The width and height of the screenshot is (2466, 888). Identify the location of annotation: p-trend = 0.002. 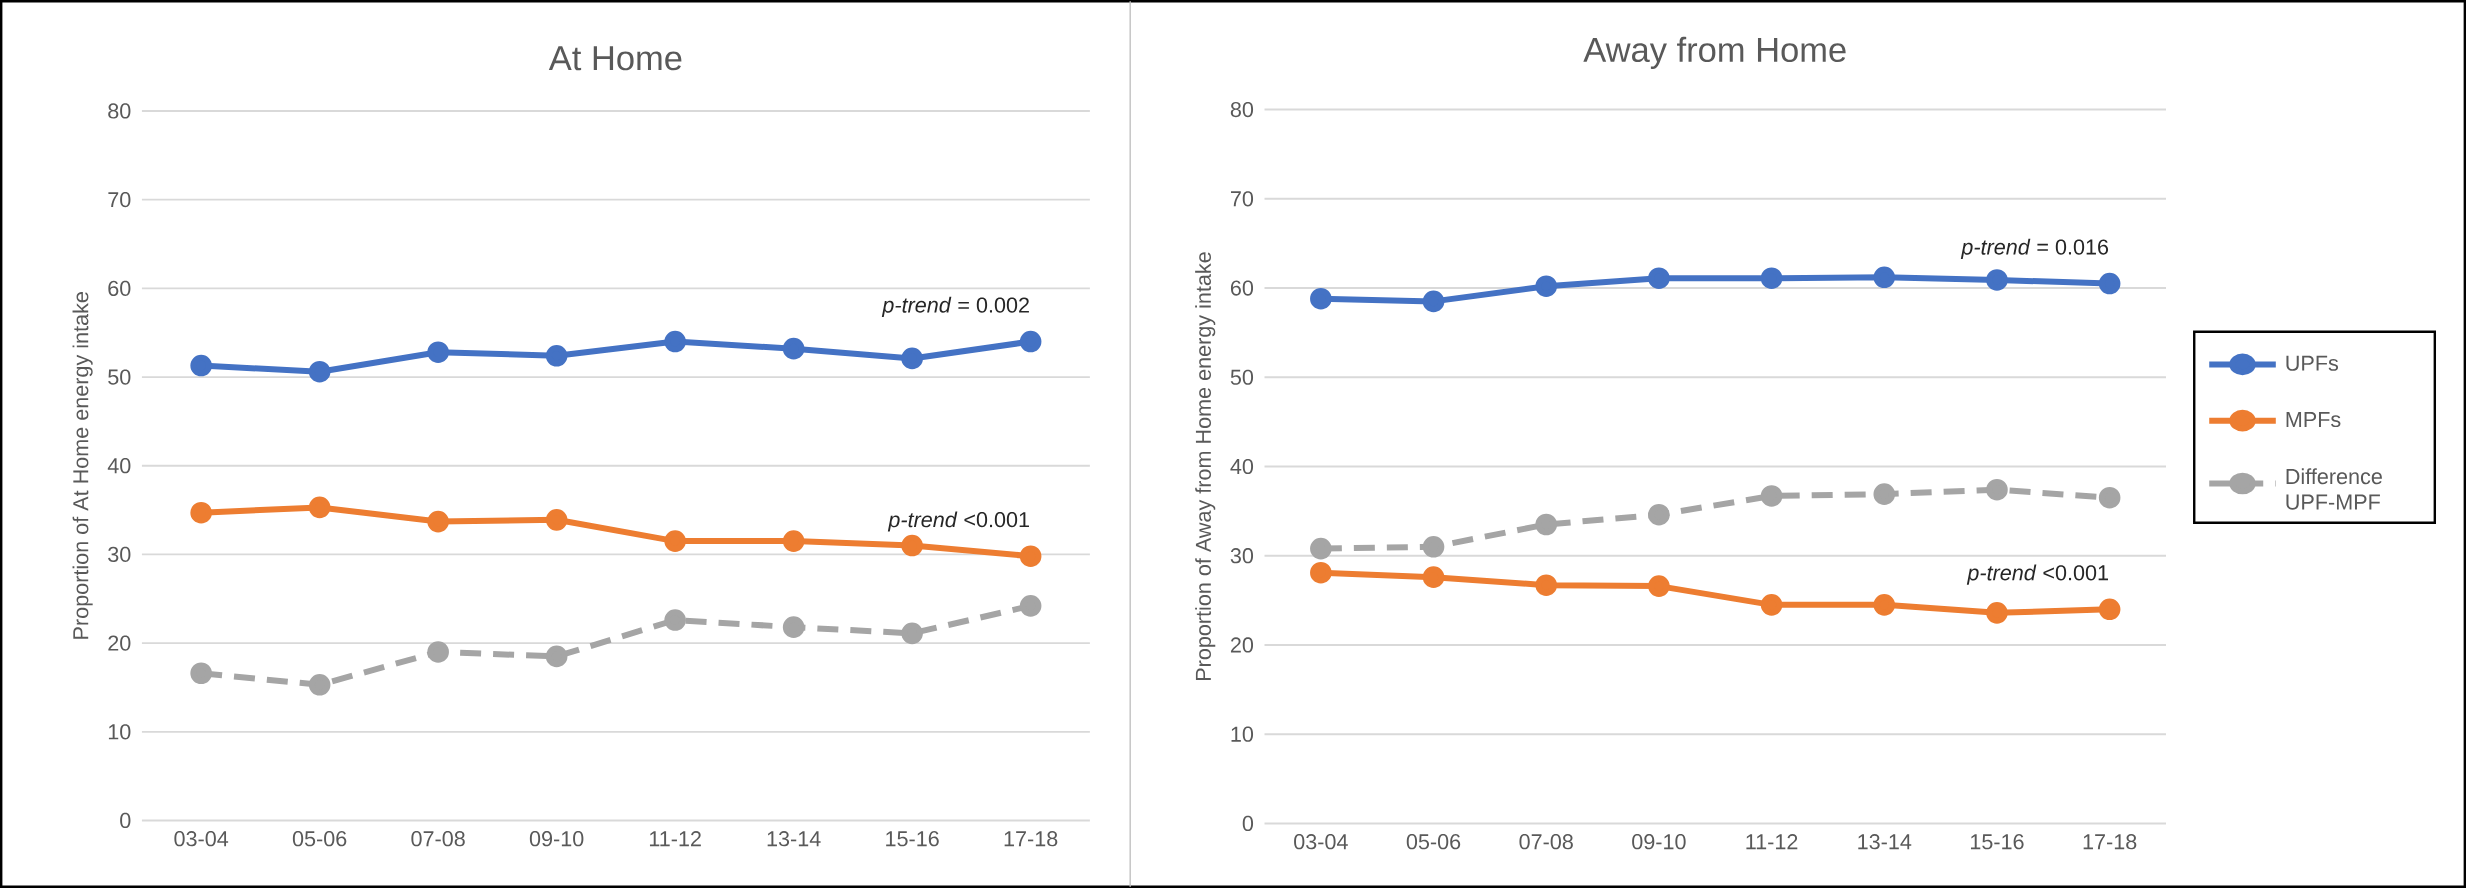
(955, 306).